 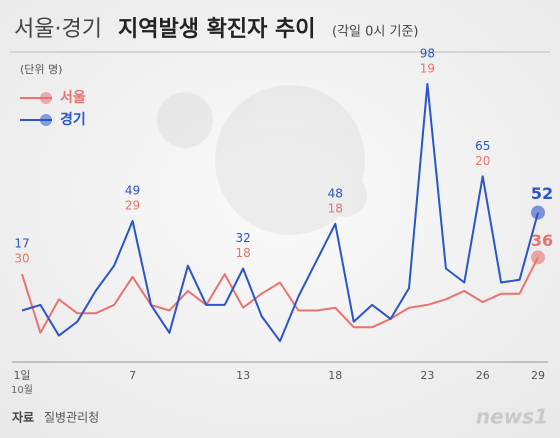 I want to click on data-label: 19, so click(x=427, y=68).